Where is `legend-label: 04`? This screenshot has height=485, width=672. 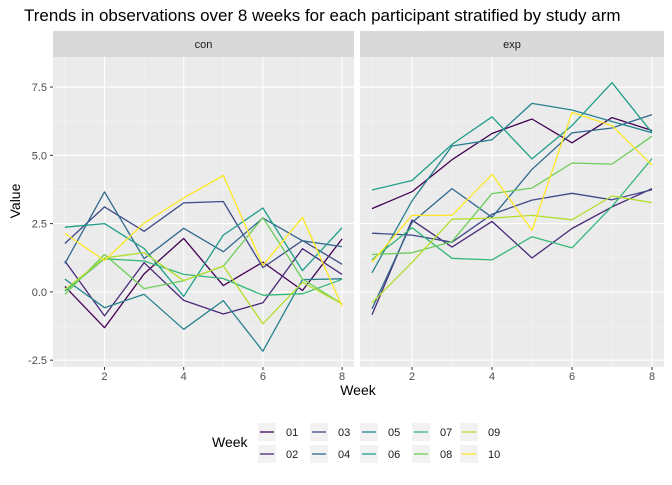
legend-label: 04 is located at coordinates (344, 455).